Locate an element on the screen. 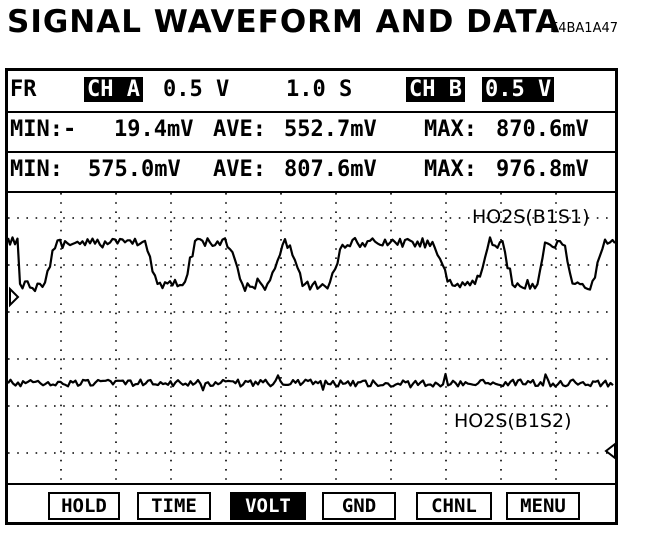 The image size is (672, 548). ch-b-min-label: MIN: is located at coordinates (36, 169).